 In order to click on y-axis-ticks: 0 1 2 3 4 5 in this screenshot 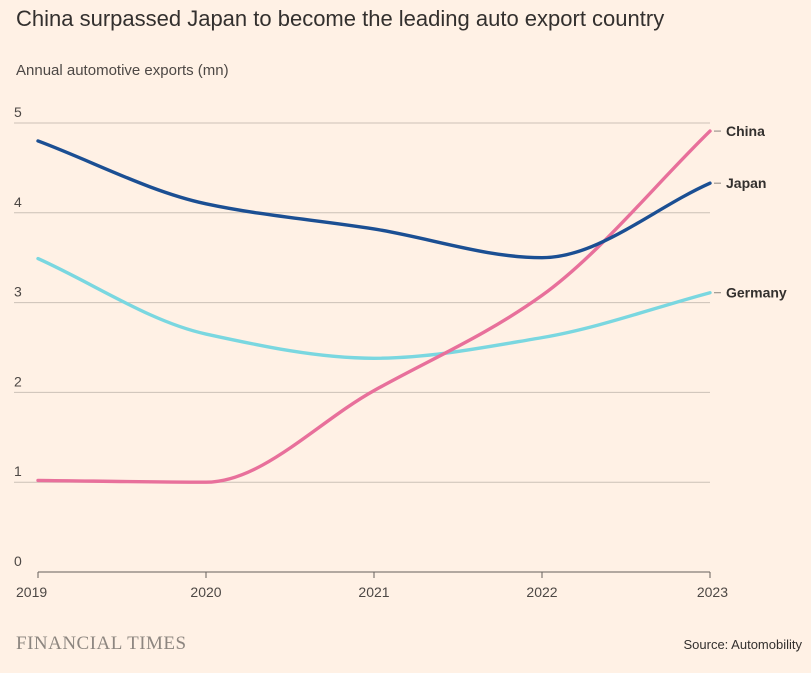, I will do `click(18, 336)`.